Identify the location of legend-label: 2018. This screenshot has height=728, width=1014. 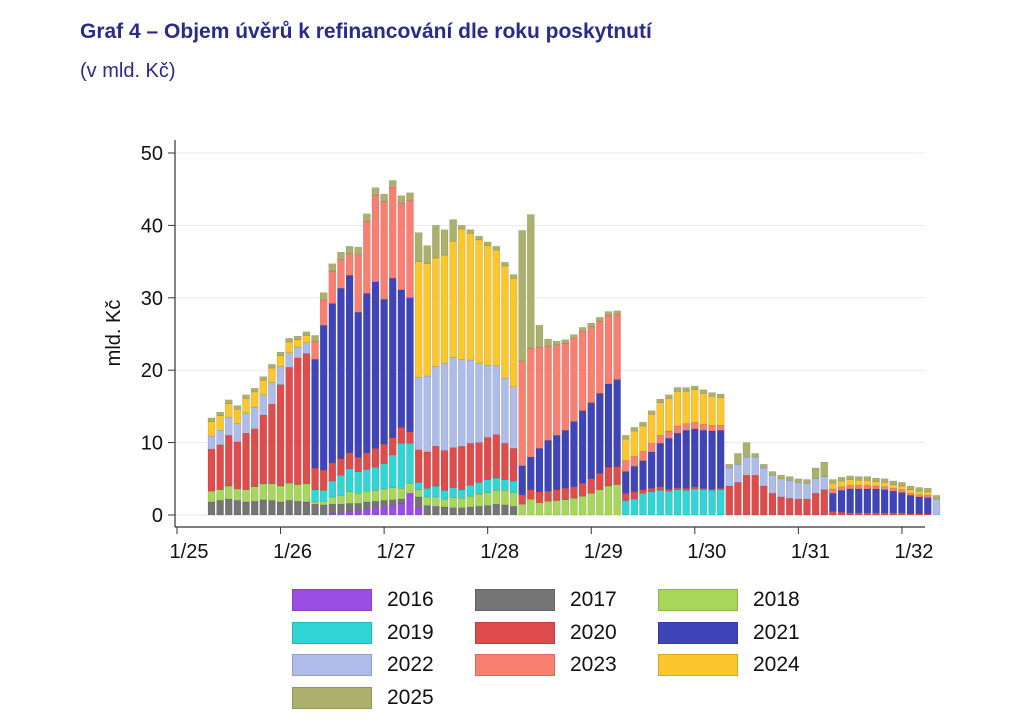
(776, 599).